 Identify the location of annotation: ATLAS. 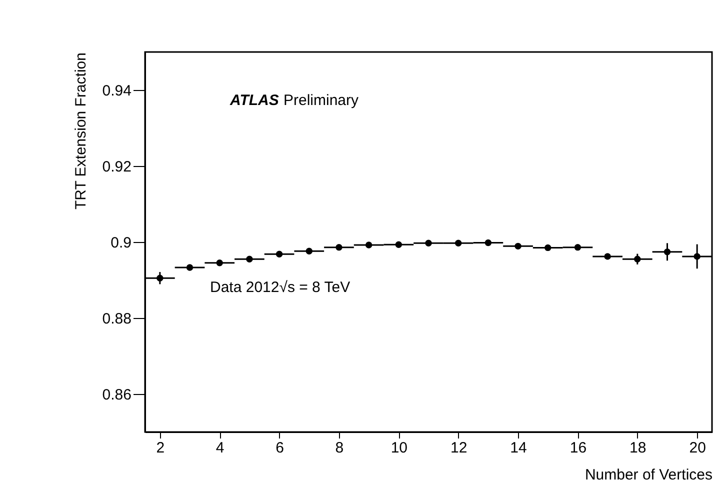
(254, 100).